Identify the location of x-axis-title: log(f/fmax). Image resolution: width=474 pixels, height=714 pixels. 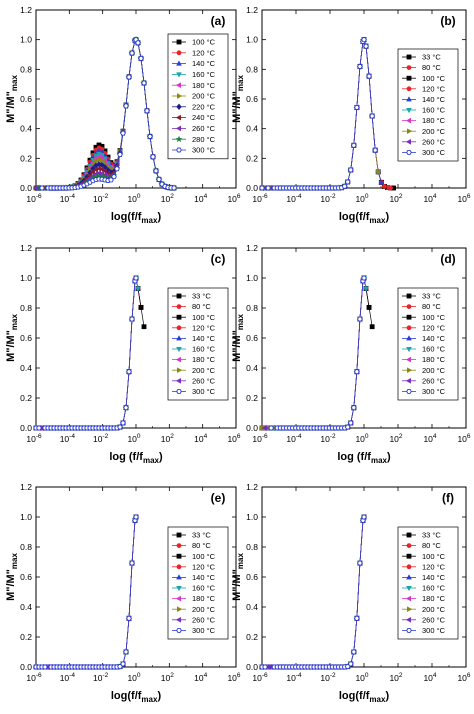
(364, 218).